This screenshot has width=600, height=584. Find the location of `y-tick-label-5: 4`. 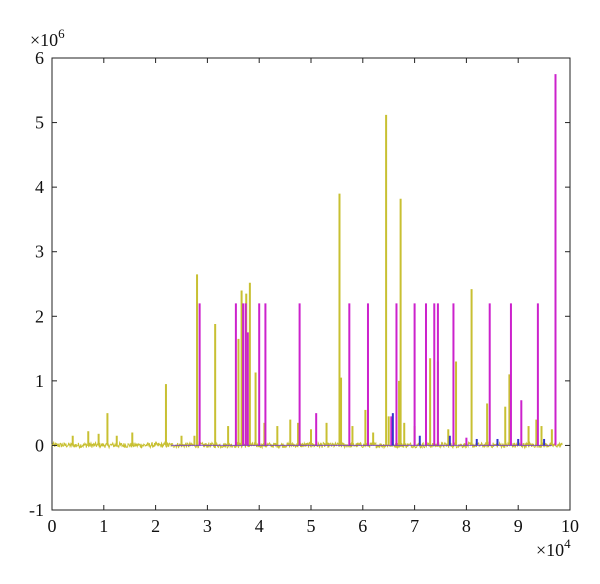

y-tick-label-5: 4 is located at coordinates (39, 187).